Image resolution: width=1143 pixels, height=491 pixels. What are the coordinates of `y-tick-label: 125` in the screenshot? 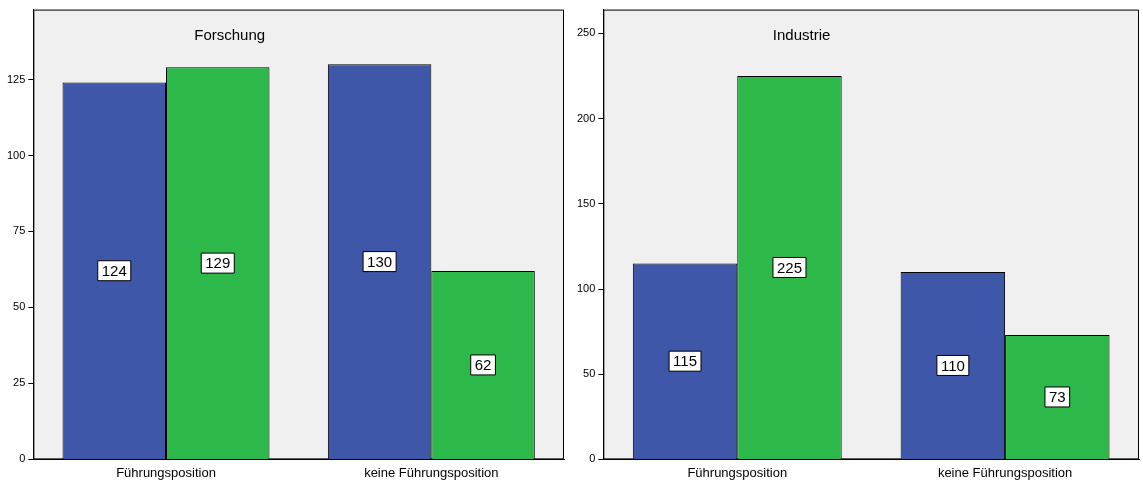 It's located at (16, 78).